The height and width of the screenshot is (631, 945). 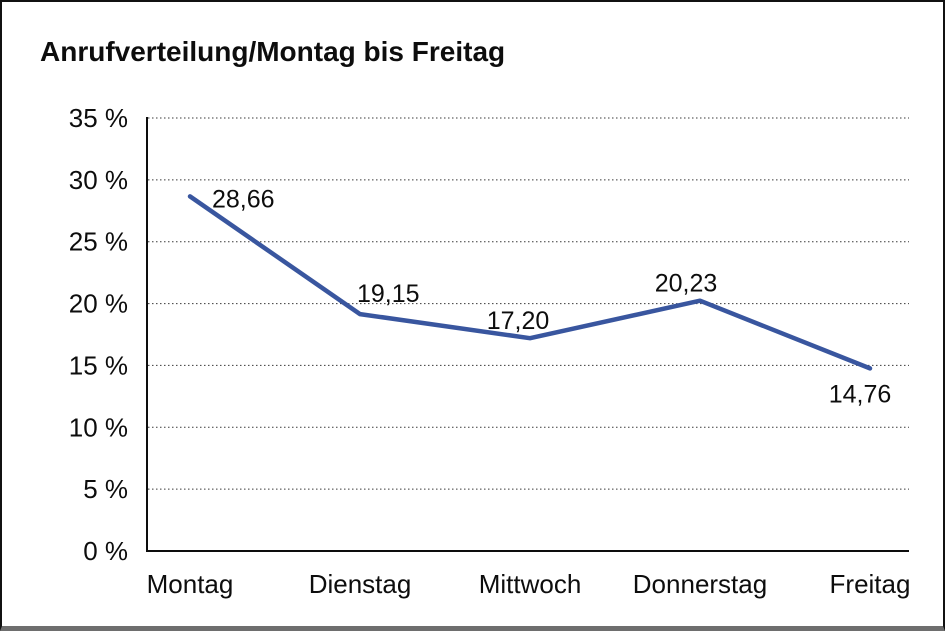 I want to click on chart-title: Anrufverteilung/Montag bis Freitag, so click(x=273, y=51).